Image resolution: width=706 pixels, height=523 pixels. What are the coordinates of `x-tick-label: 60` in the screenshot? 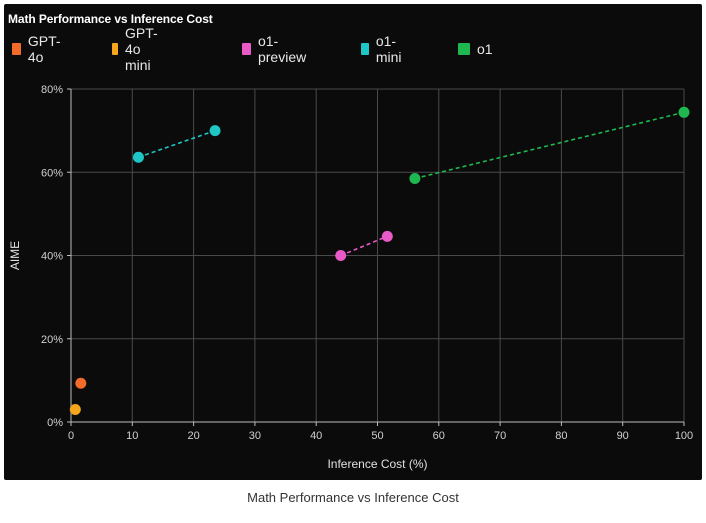 It's located at (439, 436).